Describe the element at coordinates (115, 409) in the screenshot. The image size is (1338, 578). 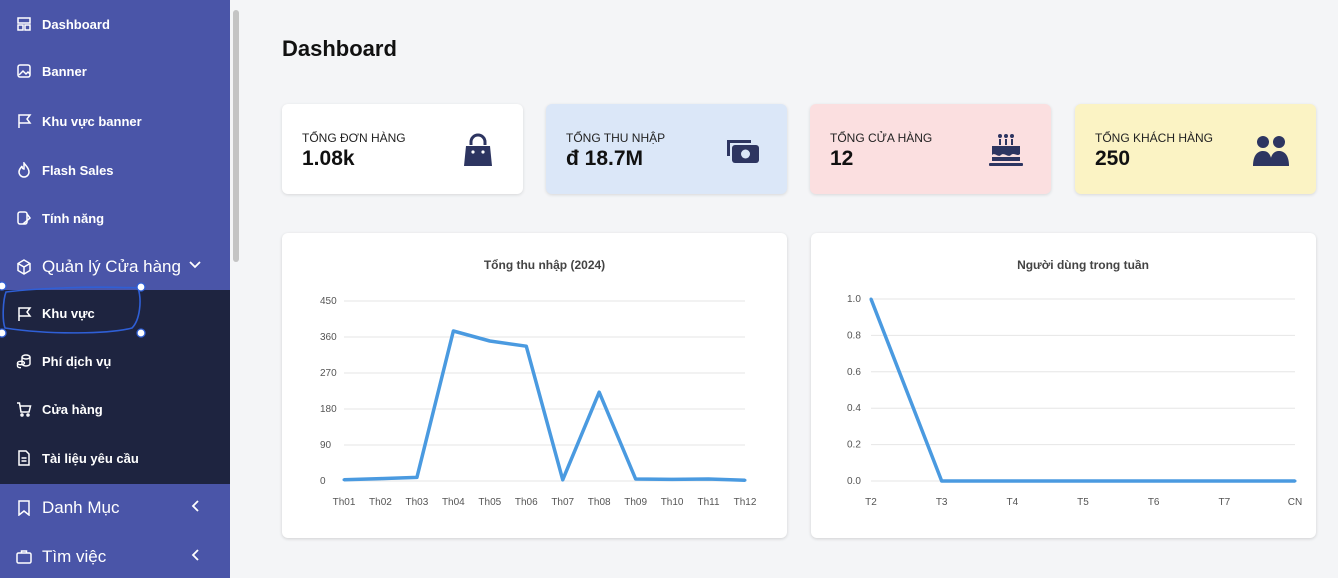
I see `sidebar-item-store: Cửa hàng` at that location.